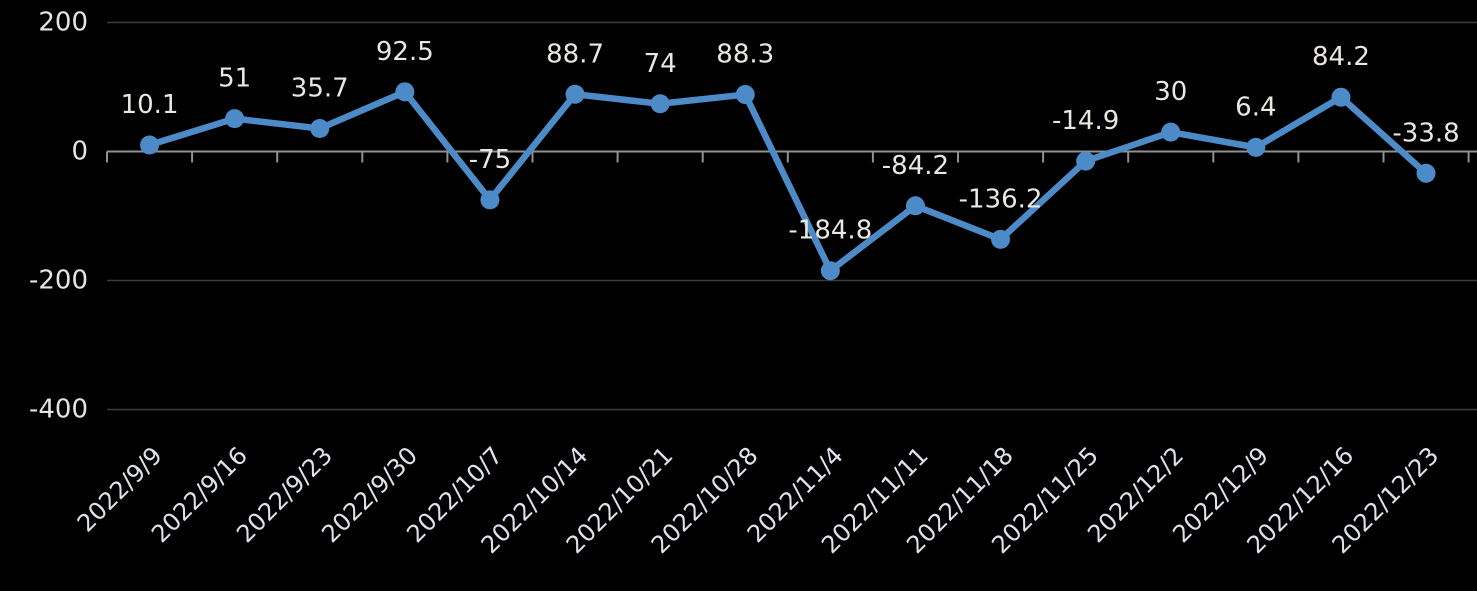 This screenshot has width=1477, height=591. Describe the element at coordinates (234, 79) in the screenshot. I see `data-label: 51` at that location.